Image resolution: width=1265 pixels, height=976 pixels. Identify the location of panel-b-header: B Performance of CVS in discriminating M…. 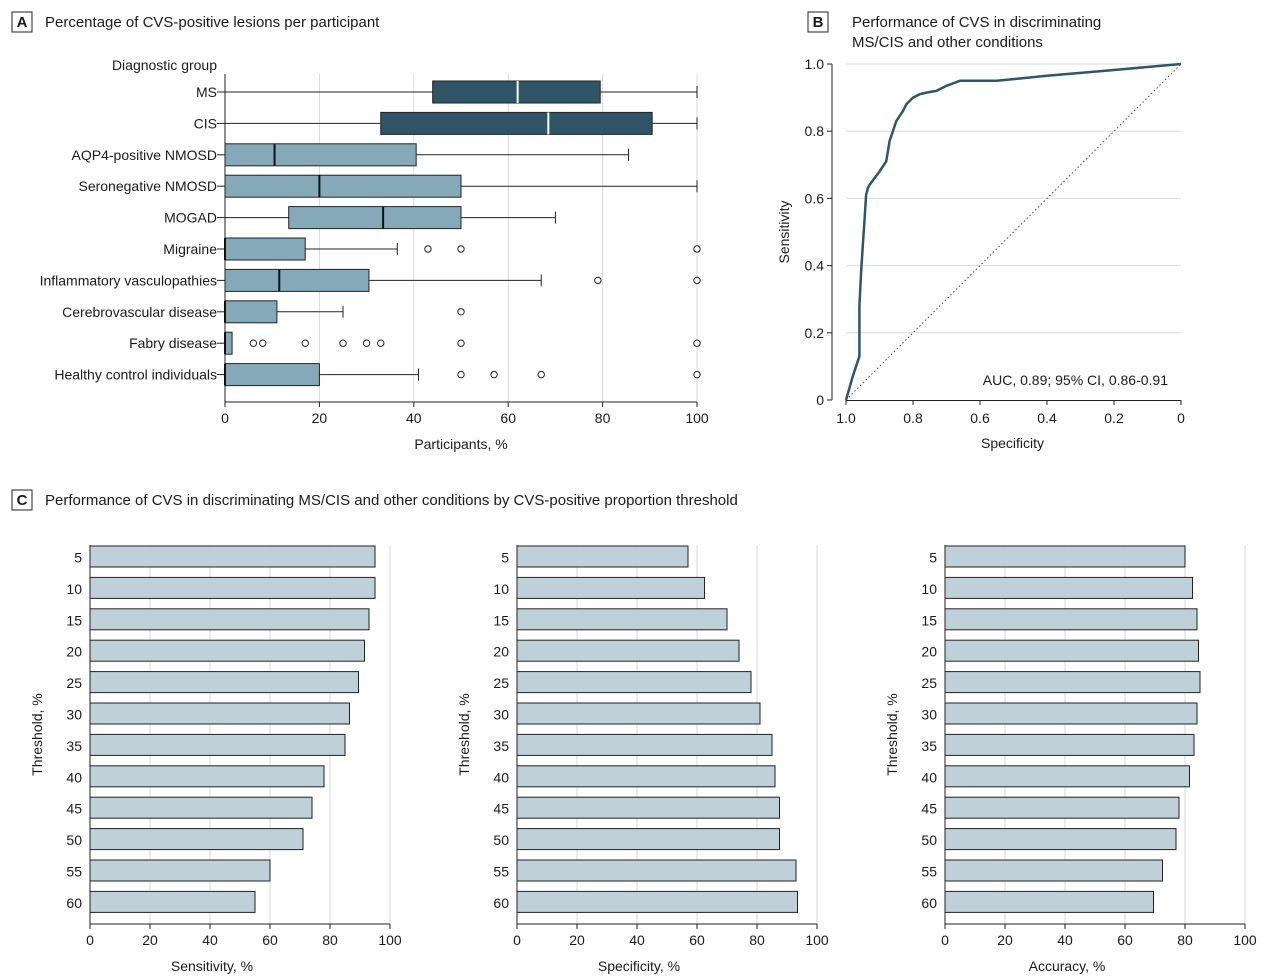
(954, 31).